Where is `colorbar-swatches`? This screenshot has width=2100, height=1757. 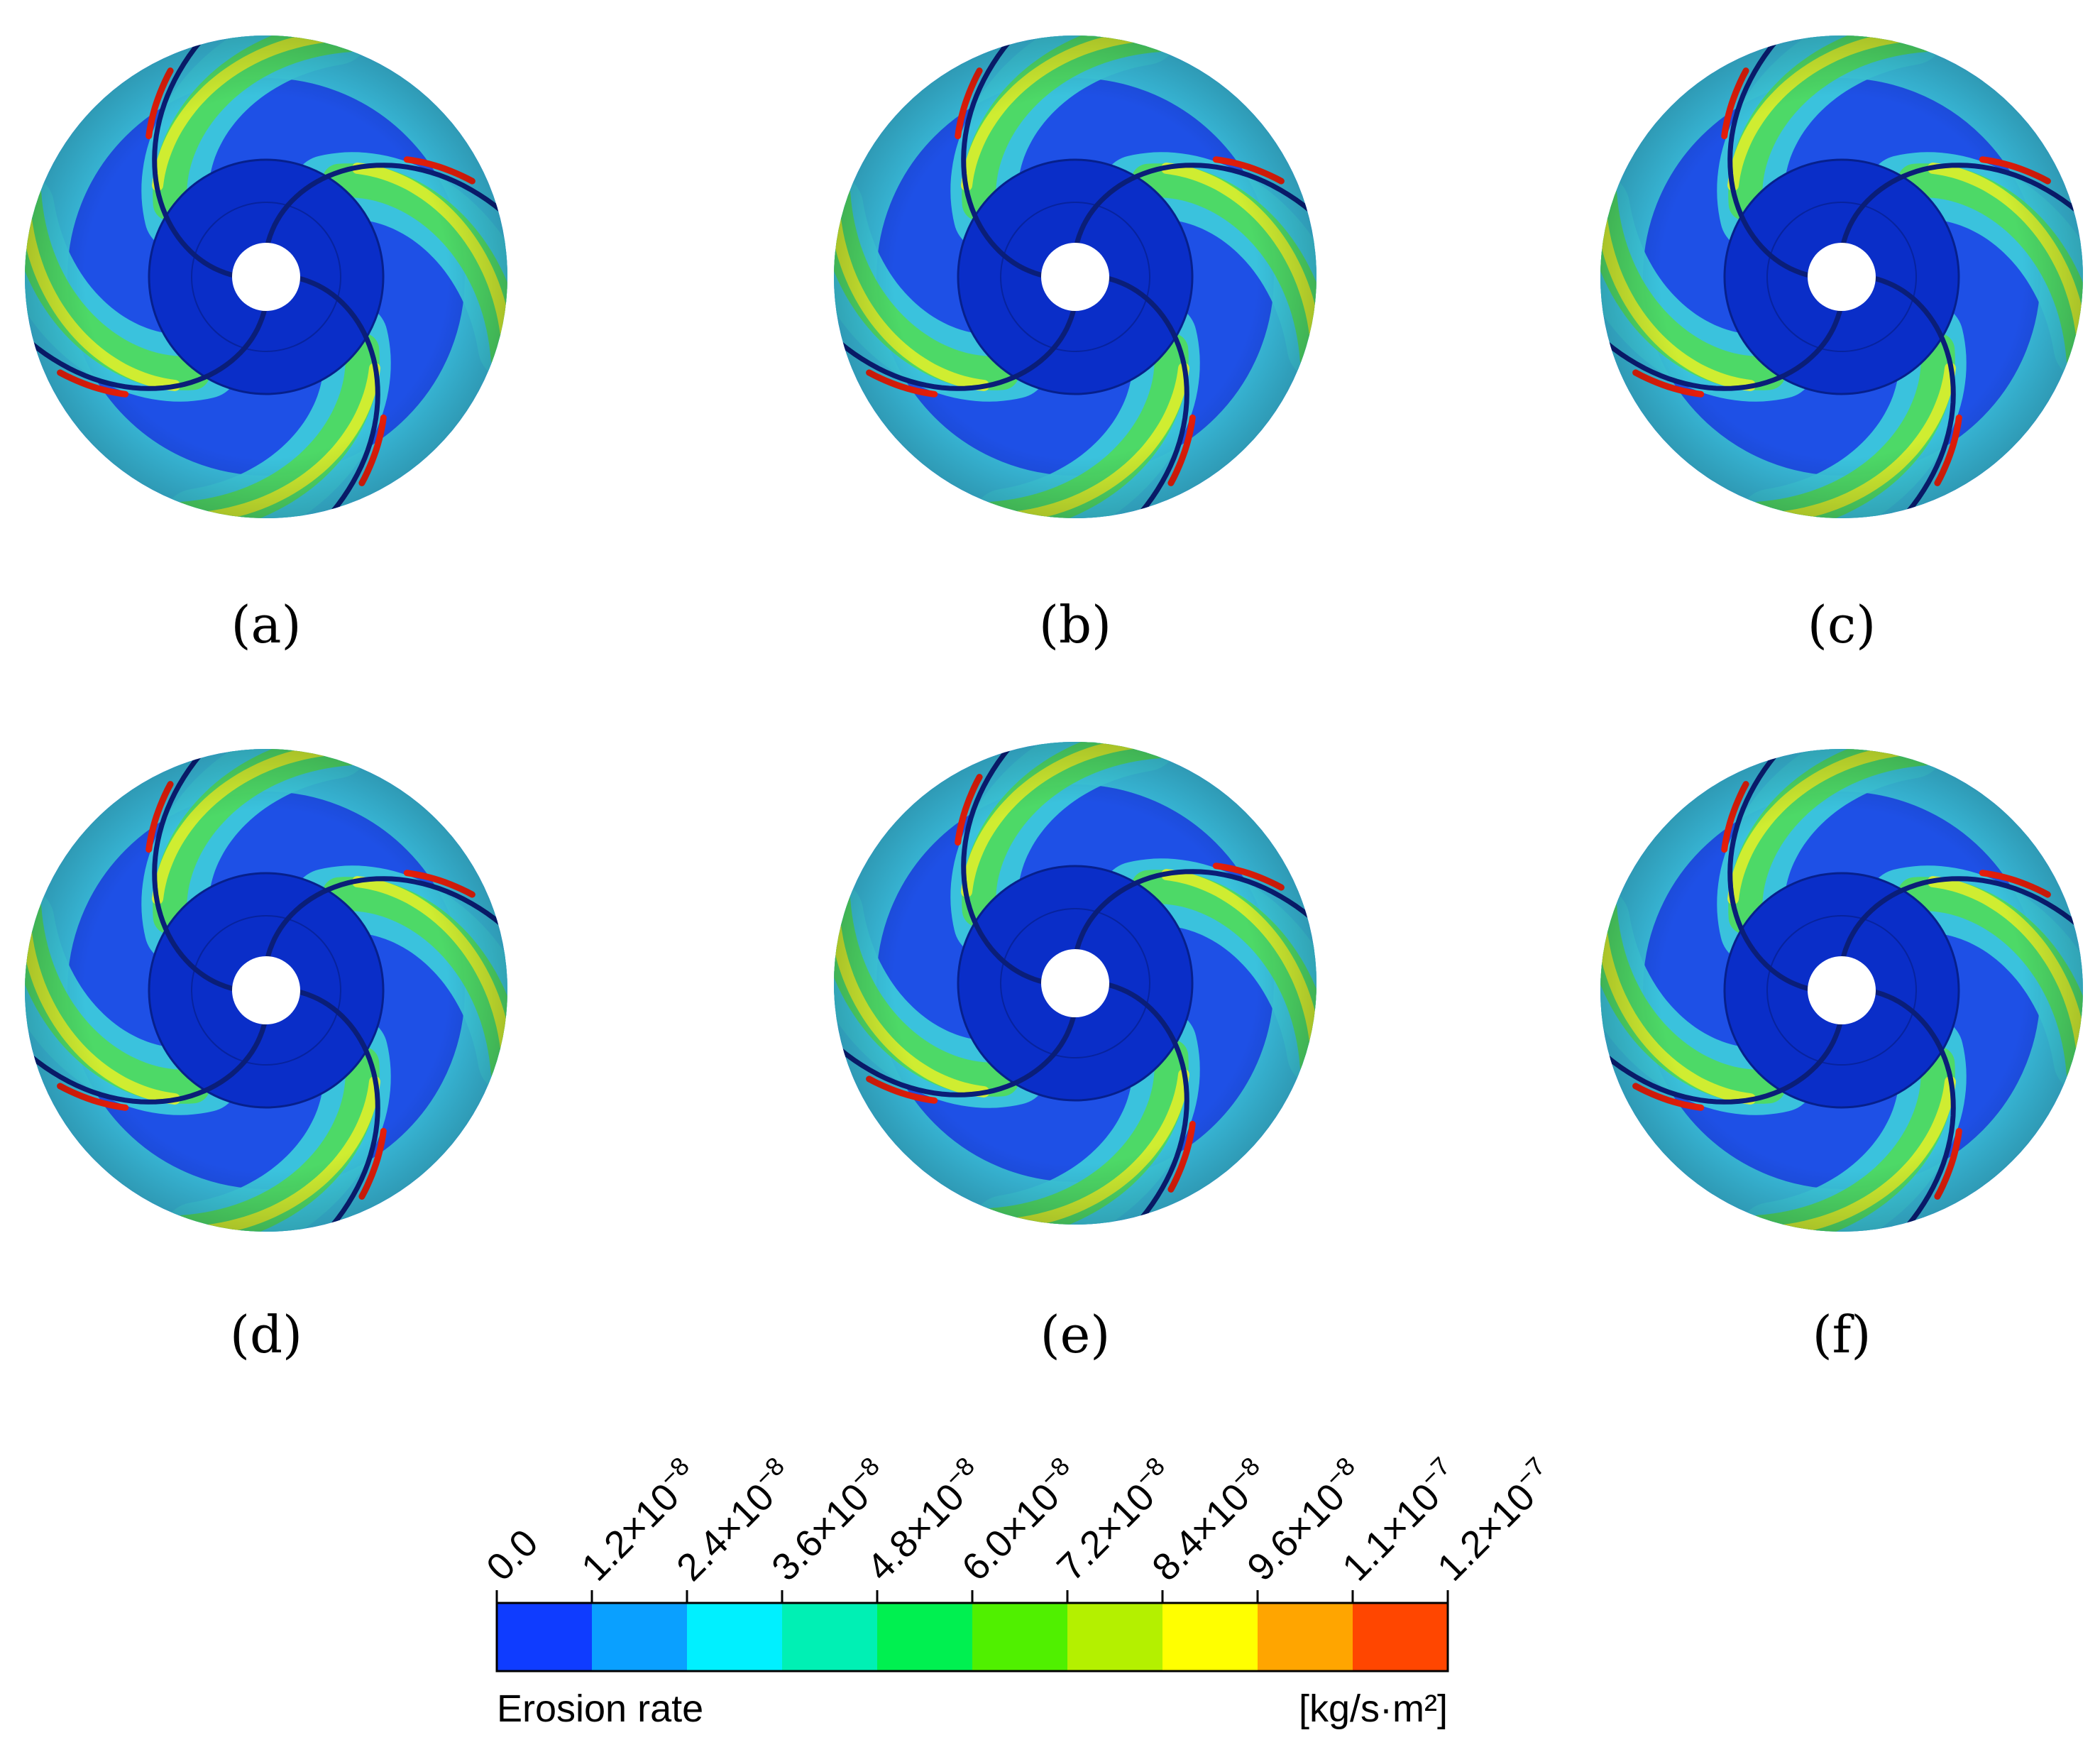 colorbar-swatches is located at coordinates (972, 1637).